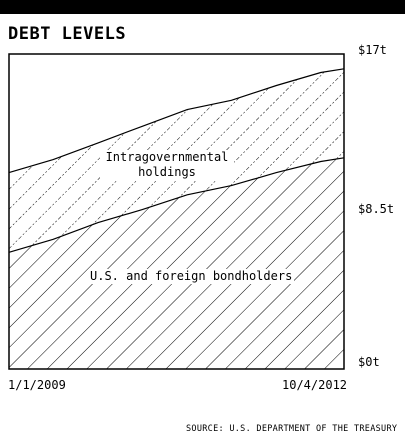  What do you see at coordinates (37, 385) in the screenshot?
I see `x-tick-label-start: 1/1/2009` at bounding box center [37, 385].